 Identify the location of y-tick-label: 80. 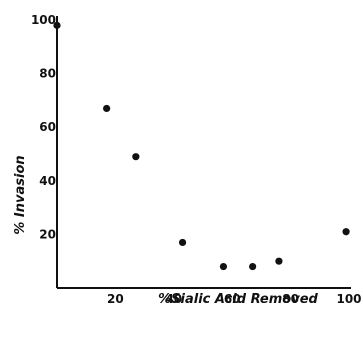
(47, 74).